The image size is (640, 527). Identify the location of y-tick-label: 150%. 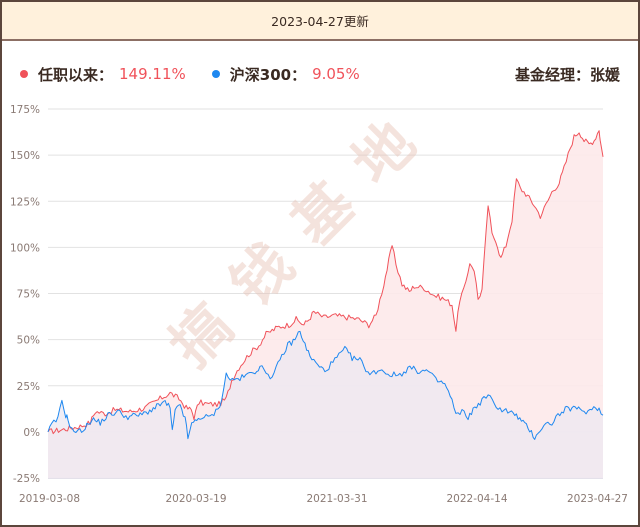
(25, 156).